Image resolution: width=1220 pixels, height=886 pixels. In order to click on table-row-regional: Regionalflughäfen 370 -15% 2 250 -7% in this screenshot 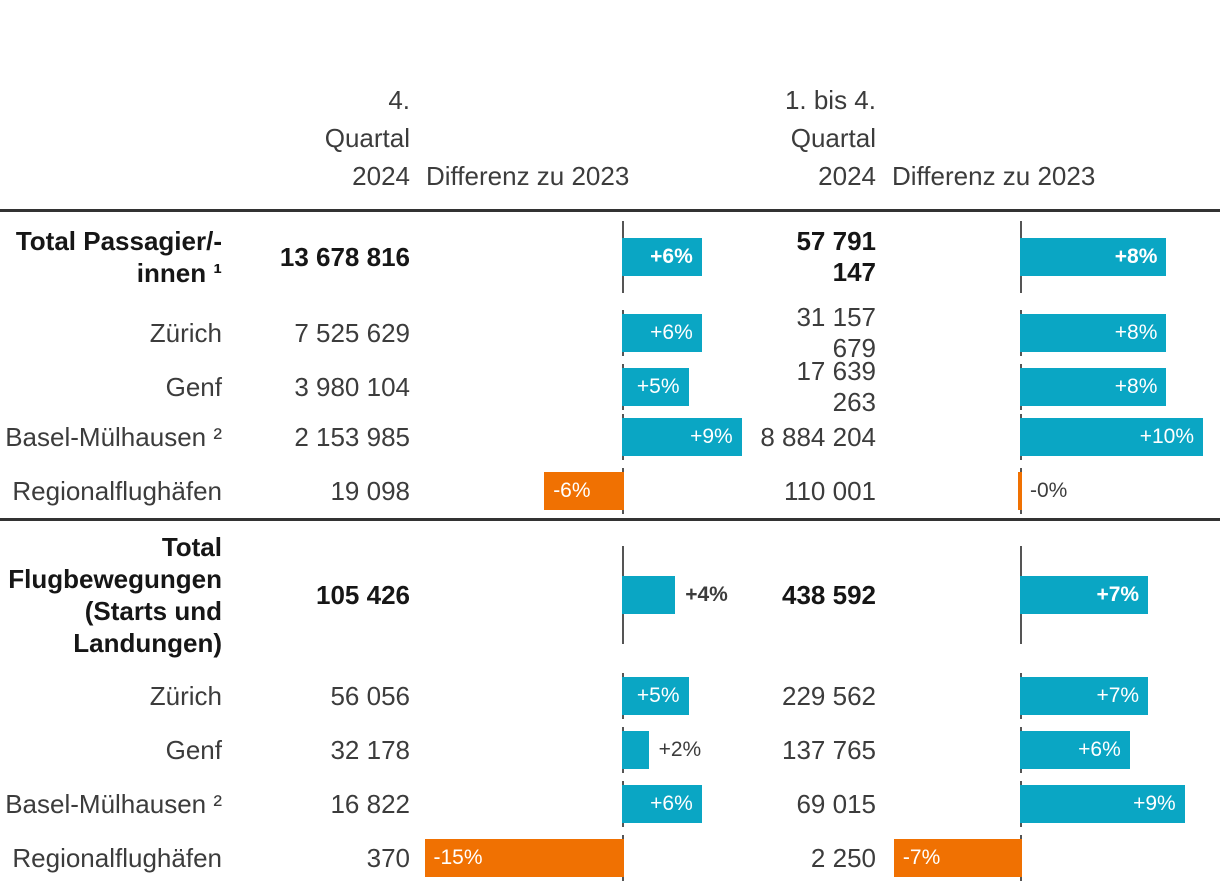, I will do `click(610, 858)`.